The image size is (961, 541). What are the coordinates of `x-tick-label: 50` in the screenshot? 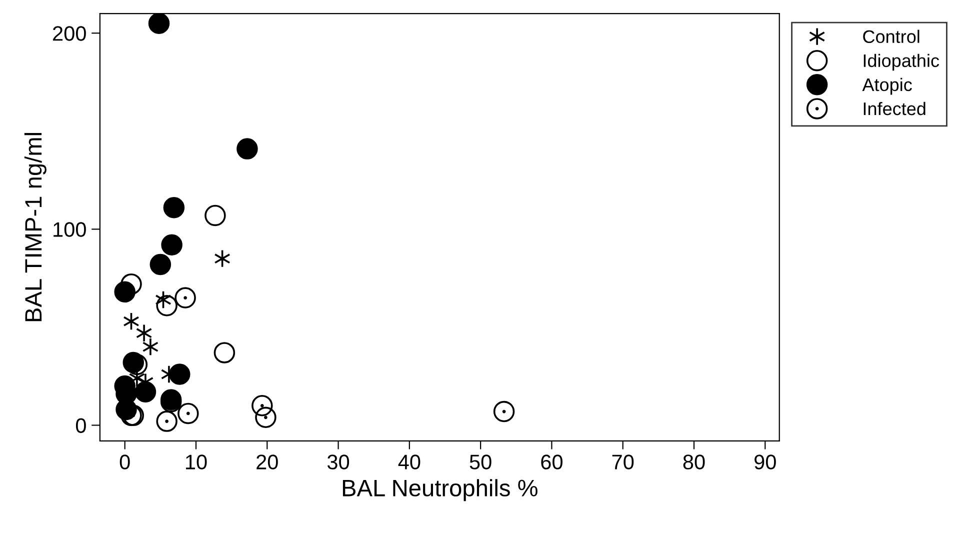 It's located at (481, 462).